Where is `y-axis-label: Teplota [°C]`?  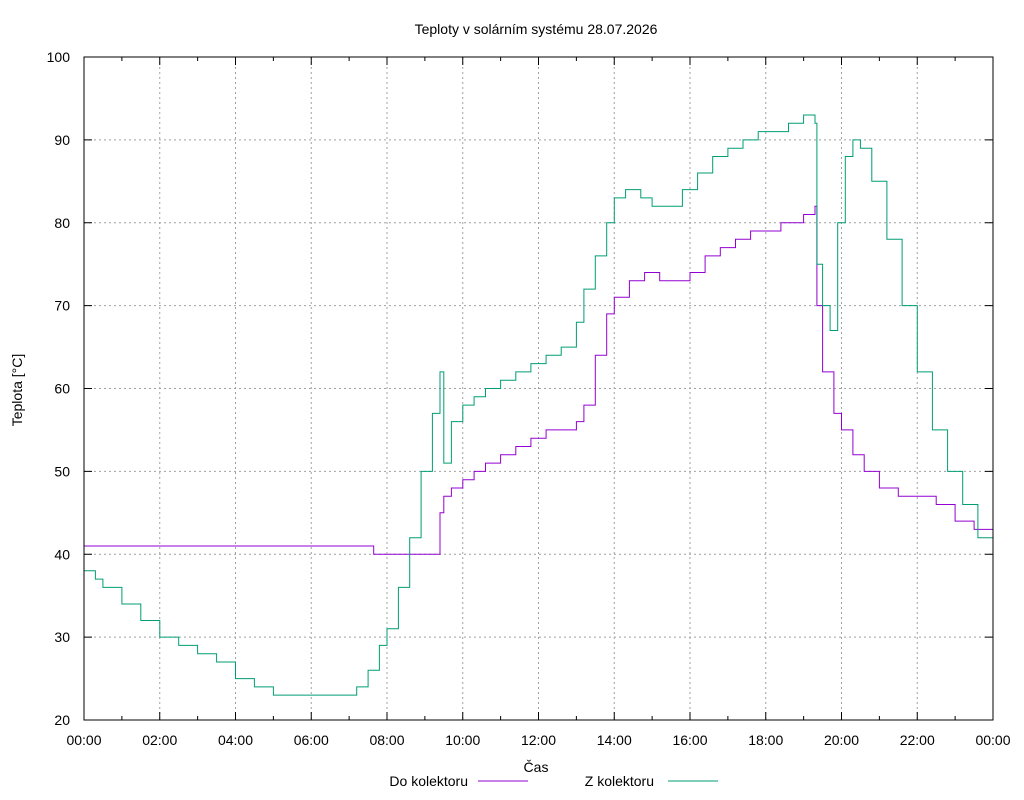 y-axis-label: Teplota [°C] is located at coordinates (17, 390).